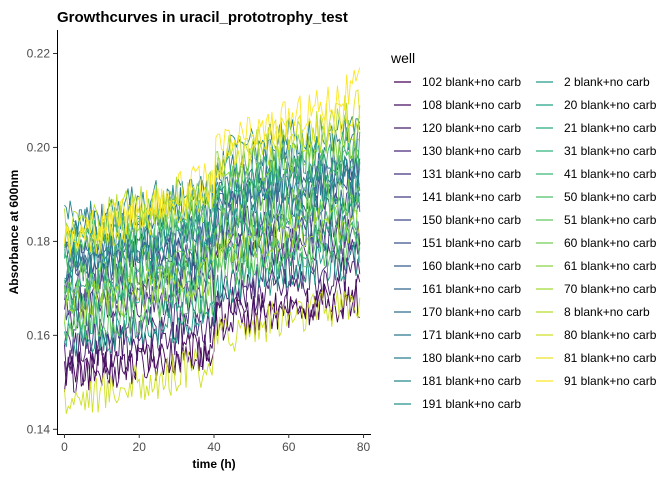 The height and width of the screenshot is (480, 672). I want to click on x-tick-label: 80, so click(364, 447).